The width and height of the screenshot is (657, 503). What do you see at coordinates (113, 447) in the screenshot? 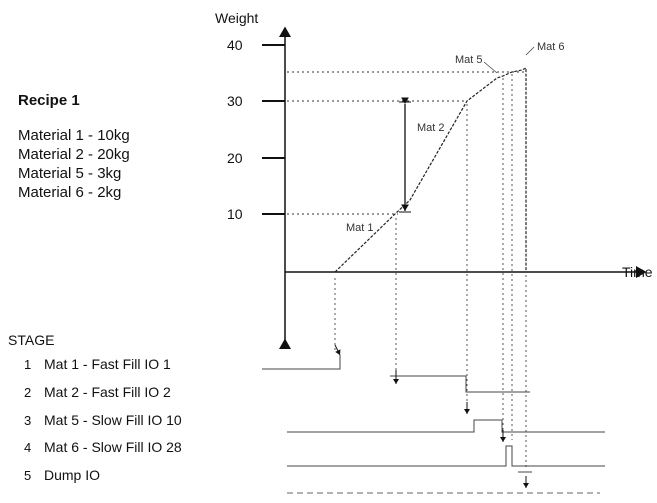
I see `stage-label-4: Mat 6 - Slow Fill IO 28` at bounding box center [113, 447].